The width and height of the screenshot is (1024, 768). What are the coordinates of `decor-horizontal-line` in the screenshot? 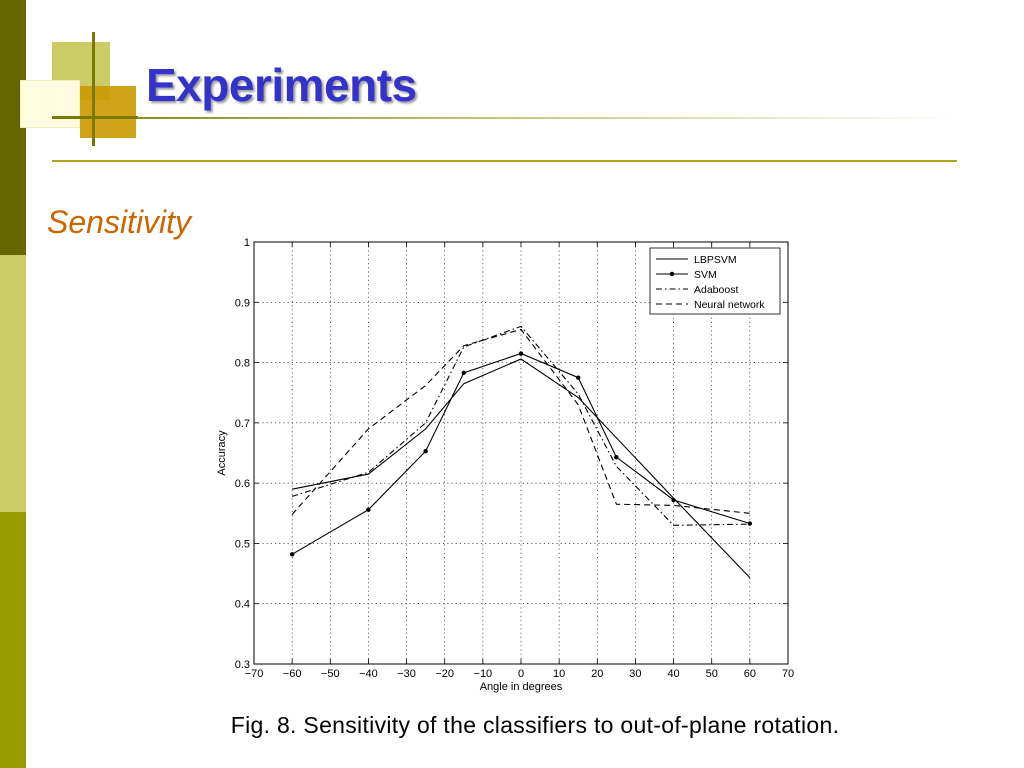 It's located at (95, 117).